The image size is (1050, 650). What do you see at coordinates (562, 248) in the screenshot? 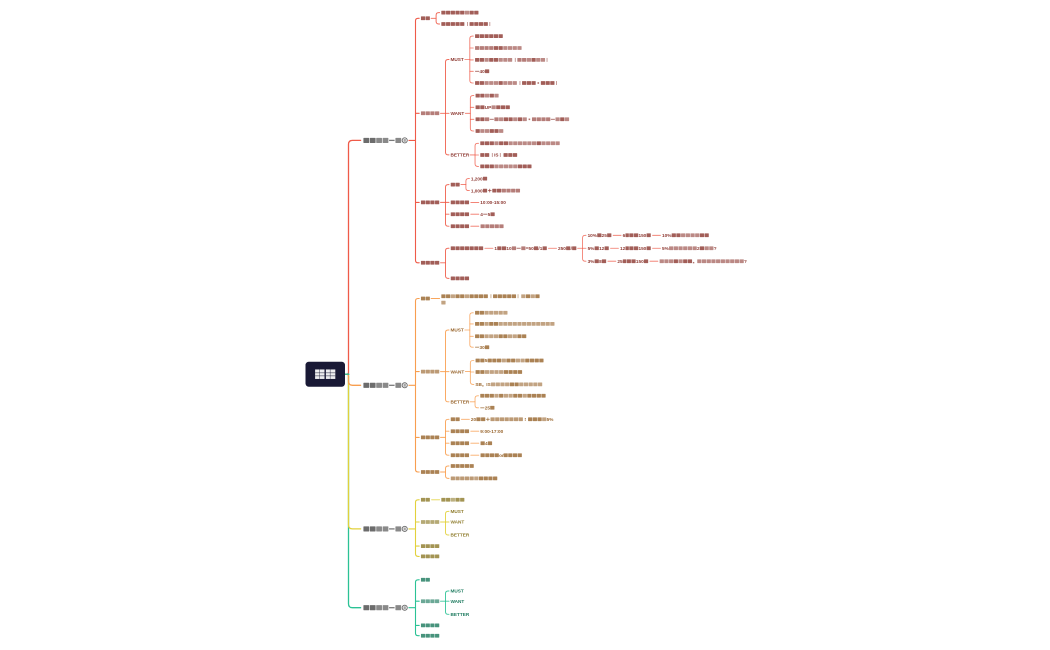
I see `svg-text: 250` at bounding box center [562, 248].